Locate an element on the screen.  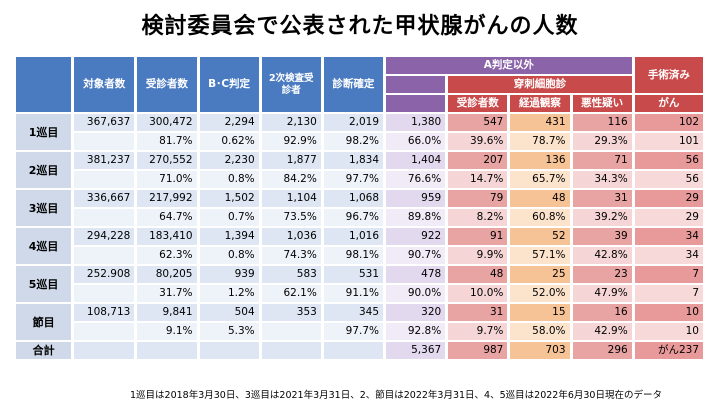
header-target: 対象者数 is located at coordinates (104, 84).